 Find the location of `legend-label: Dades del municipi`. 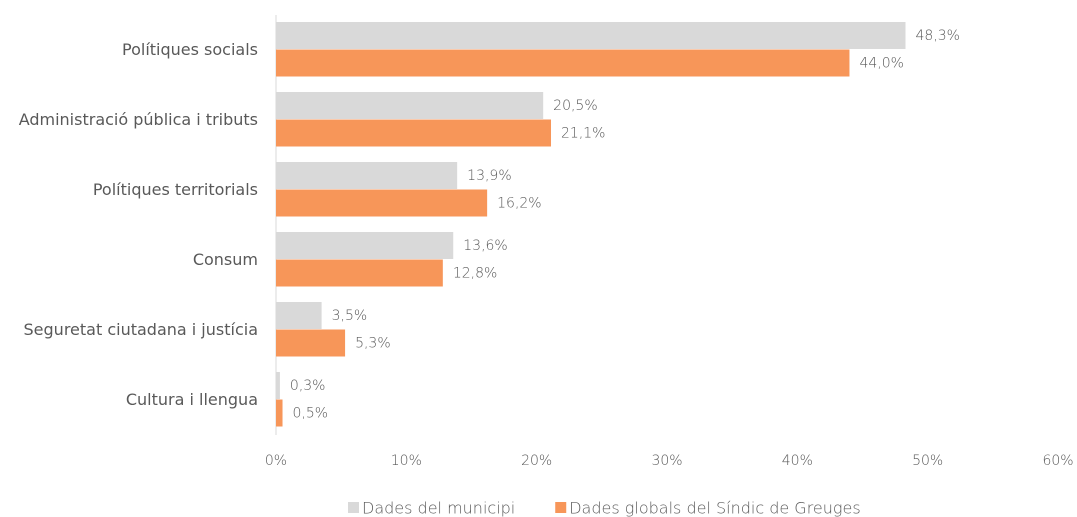

legend-label: Dades del municipi is located at coordinates (438, 508).